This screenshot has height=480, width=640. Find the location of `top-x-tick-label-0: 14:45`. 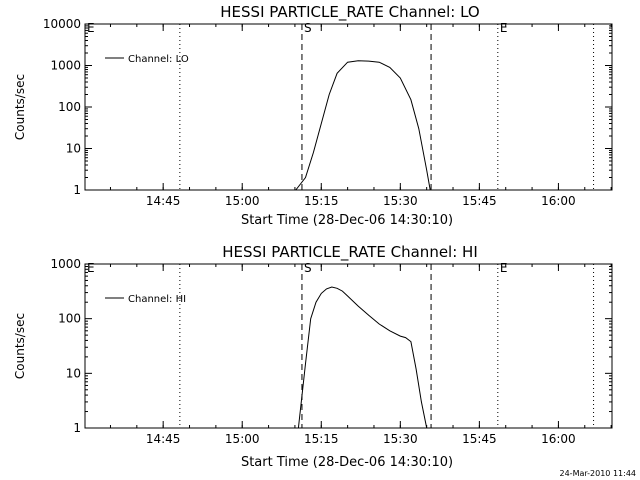

top-x-tick-label-0: 14:45 is located at coordinates (163, 201).